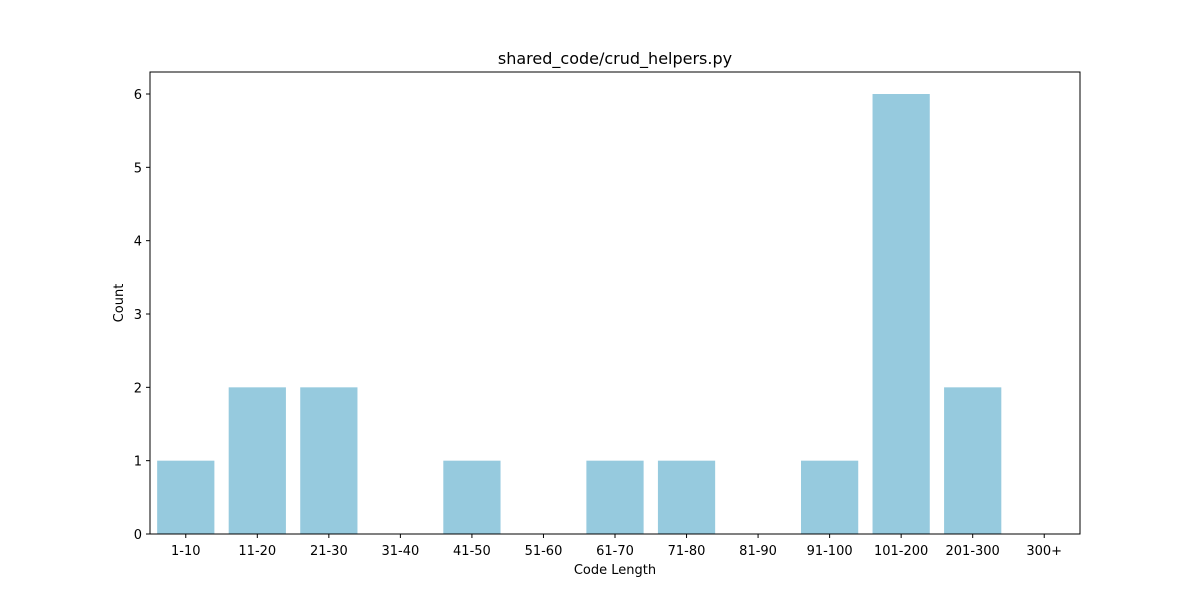  Describe the element at coordinates (1044, 551) in the screenshot. I see `x-tick-label: 300+` at that location.